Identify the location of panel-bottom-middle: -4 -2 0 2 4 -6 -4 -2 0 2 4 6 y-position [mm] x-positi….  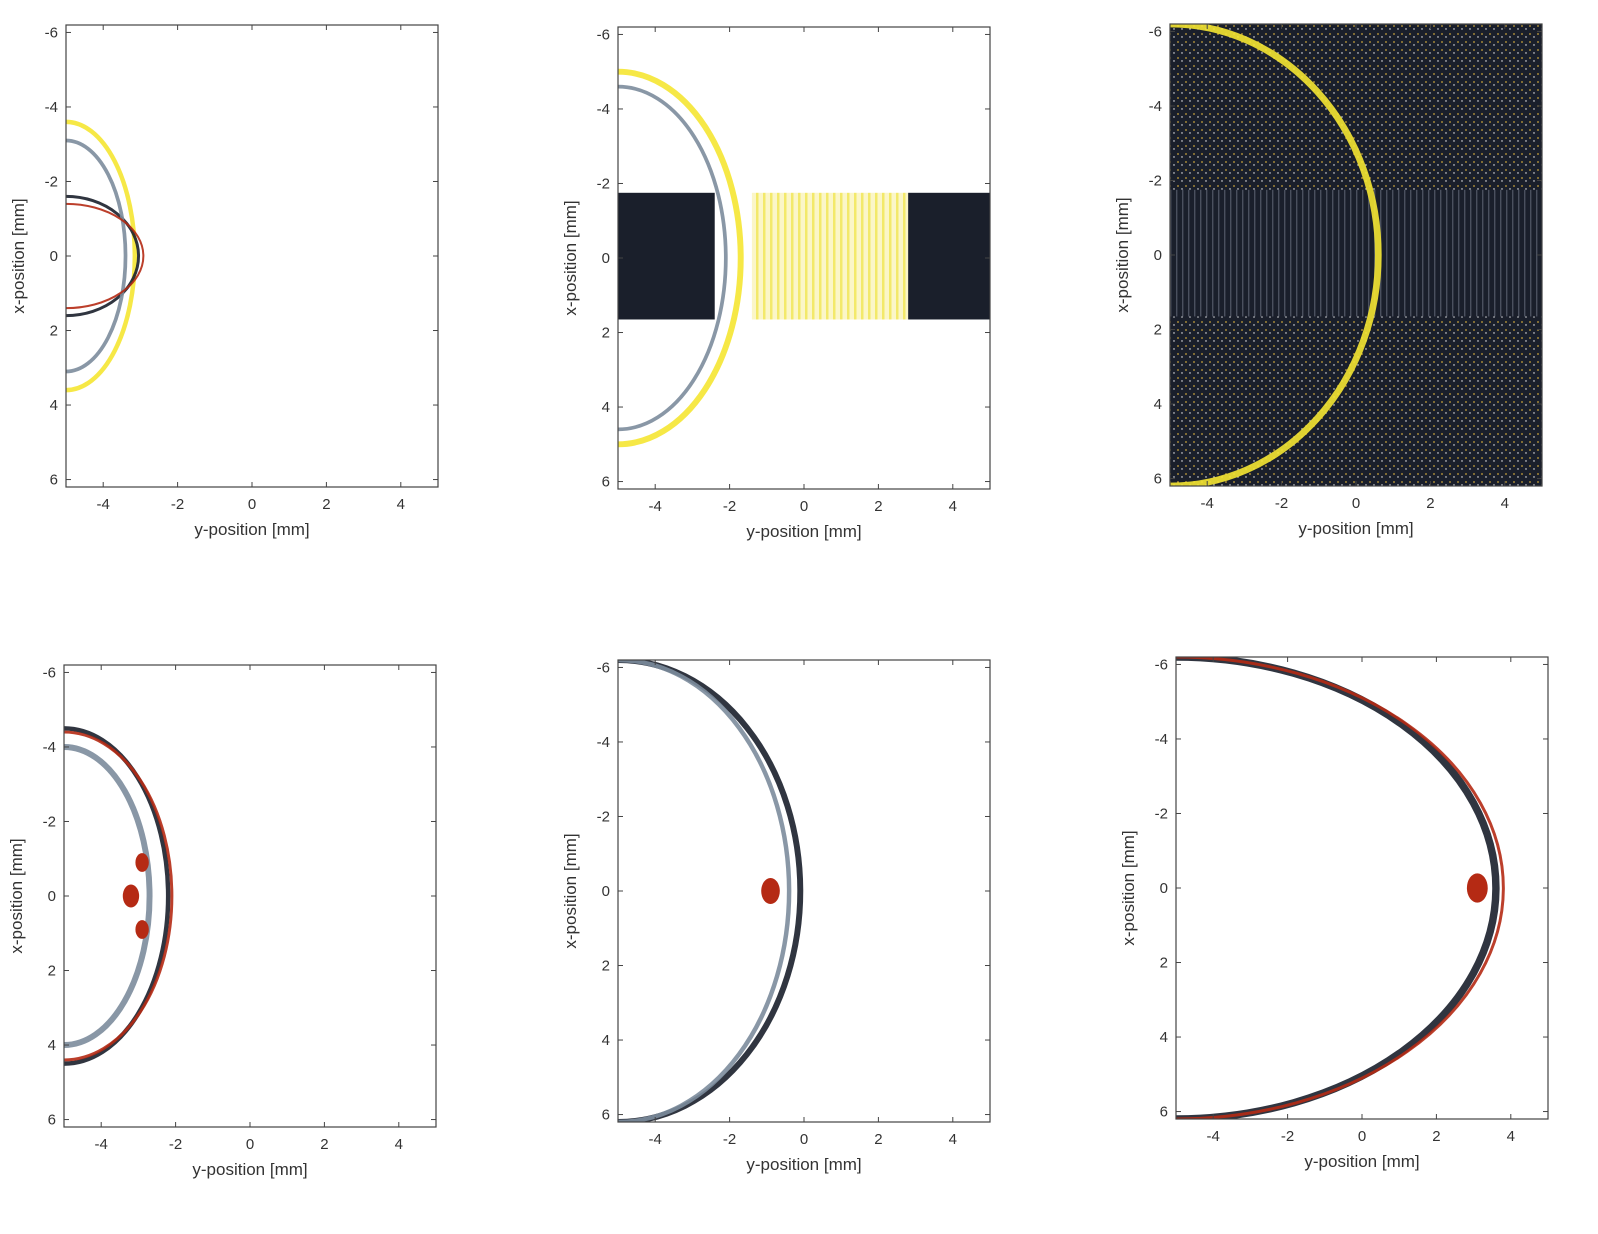
(776, 916).